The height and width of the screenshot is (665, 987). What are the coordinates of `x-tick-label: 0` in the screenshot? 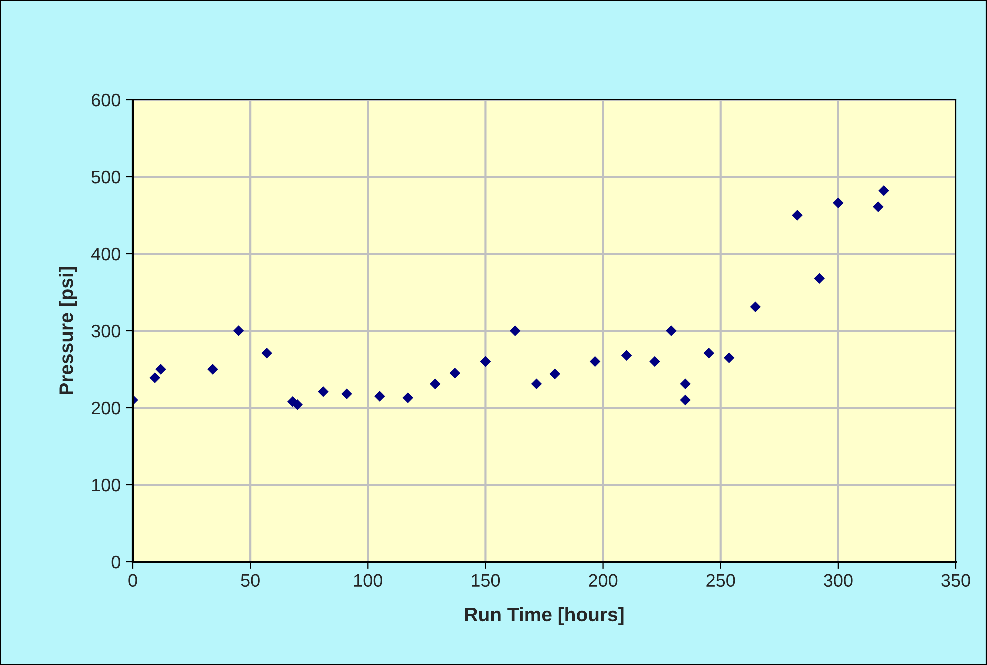 It's located at (133, 581).